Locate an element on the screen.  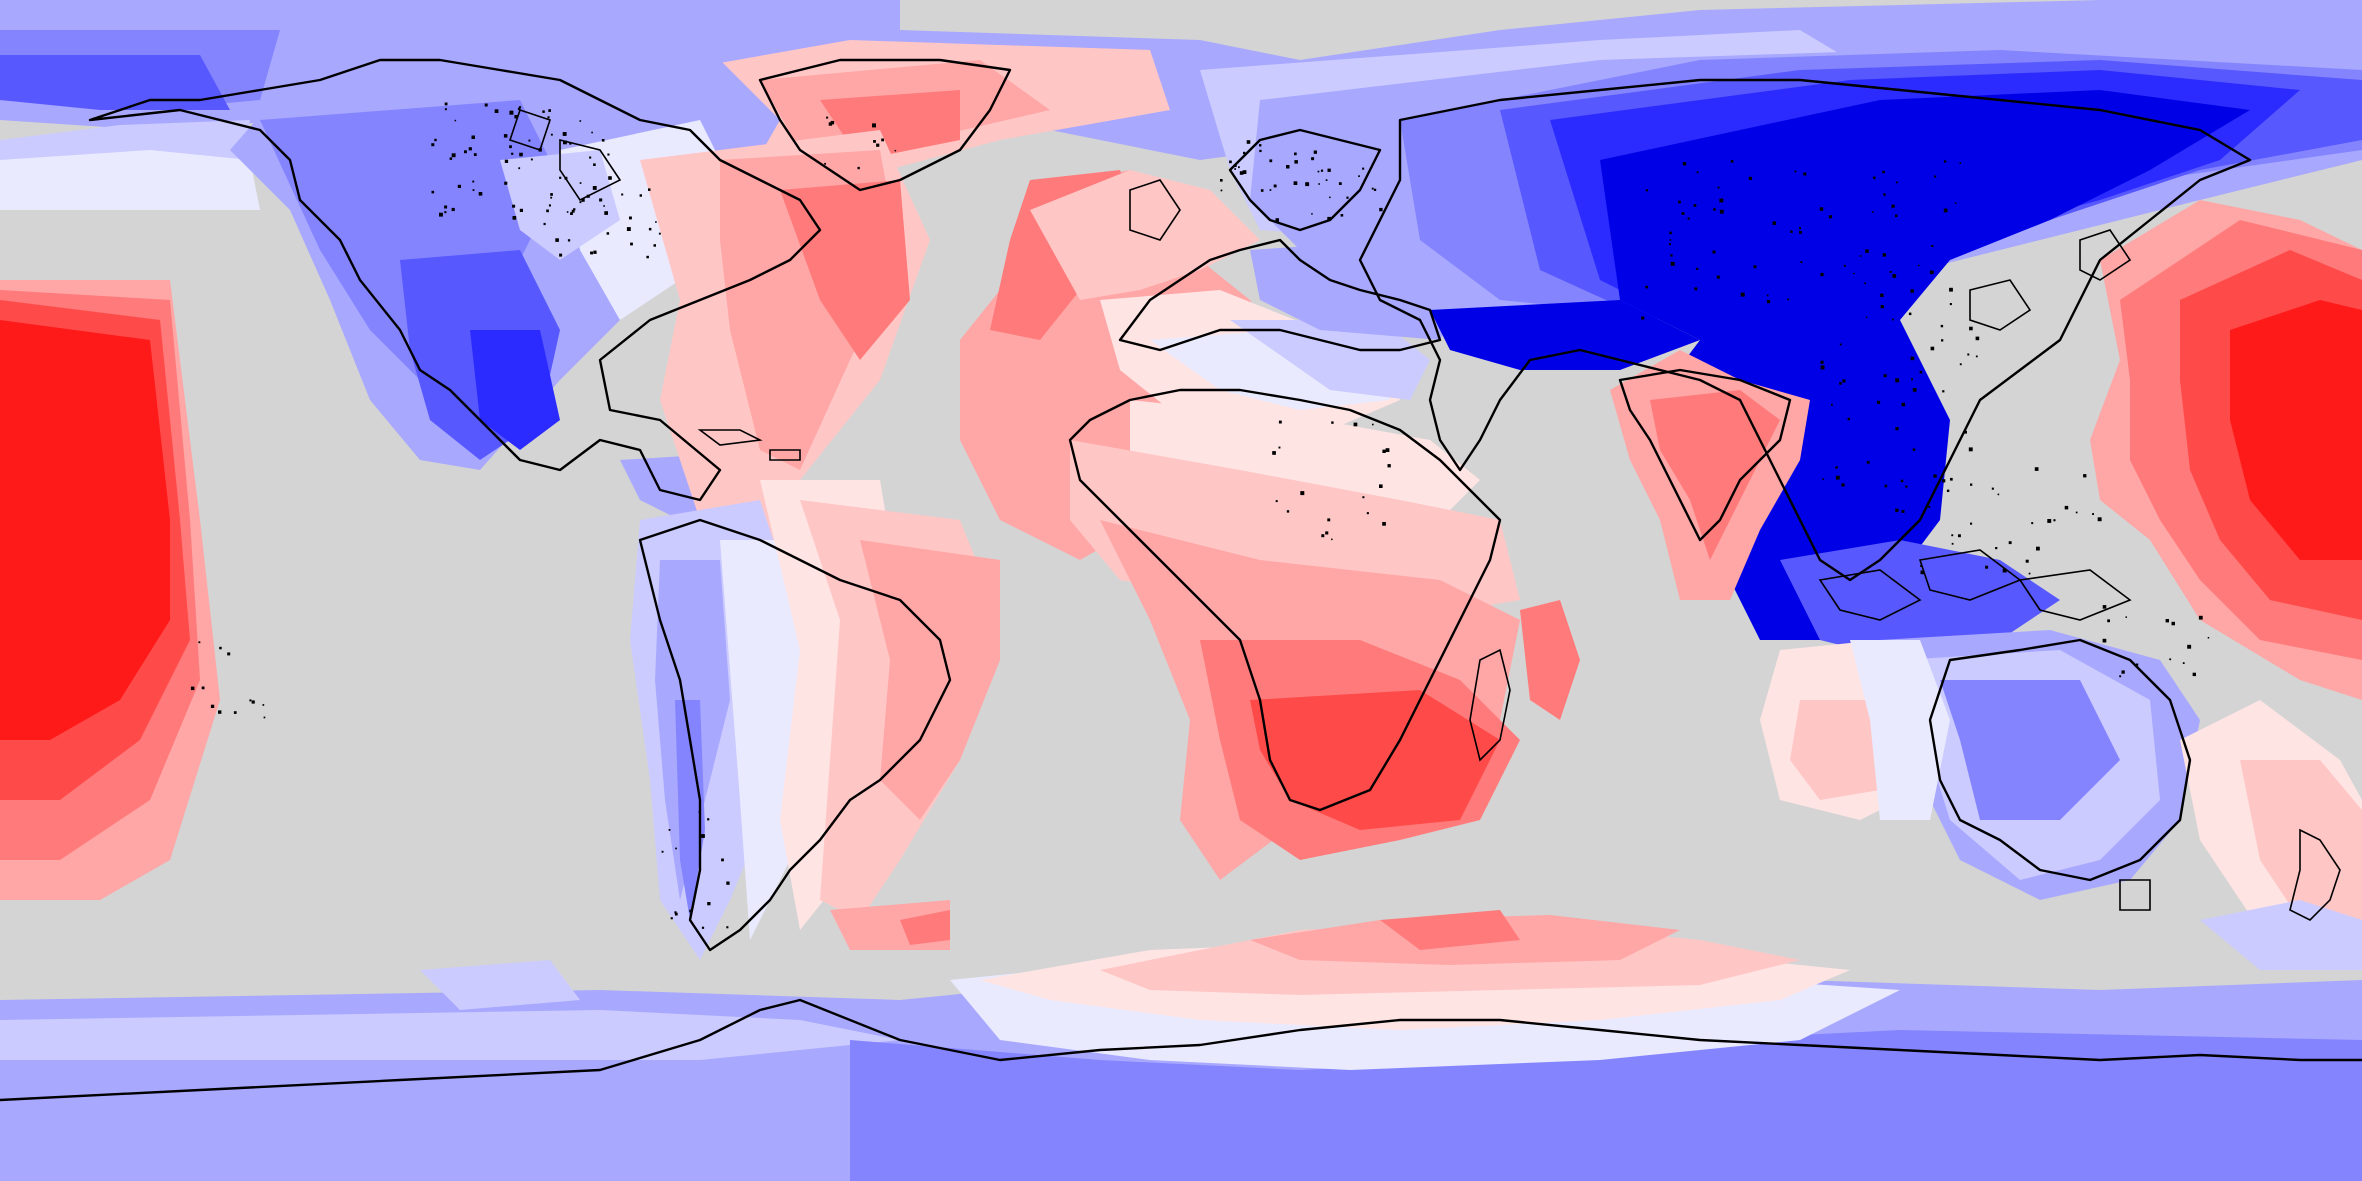
coastline-india is located at coordinates (1705, 455).